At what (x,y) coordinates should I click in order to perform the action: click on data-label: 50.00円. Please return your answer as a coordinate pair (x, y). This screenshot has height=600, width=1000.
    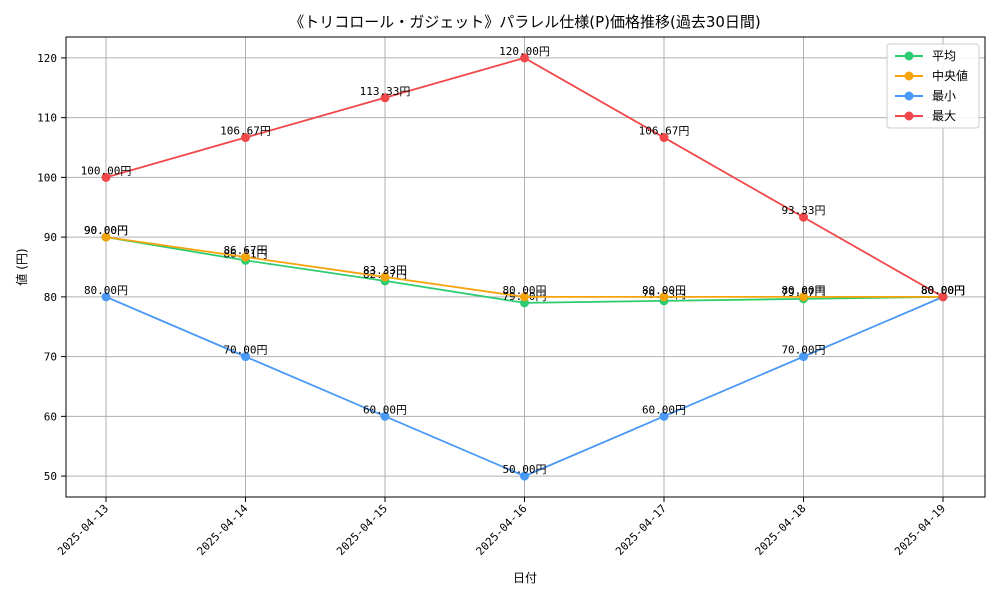
    Looking at the image, I should click on (524, 469).